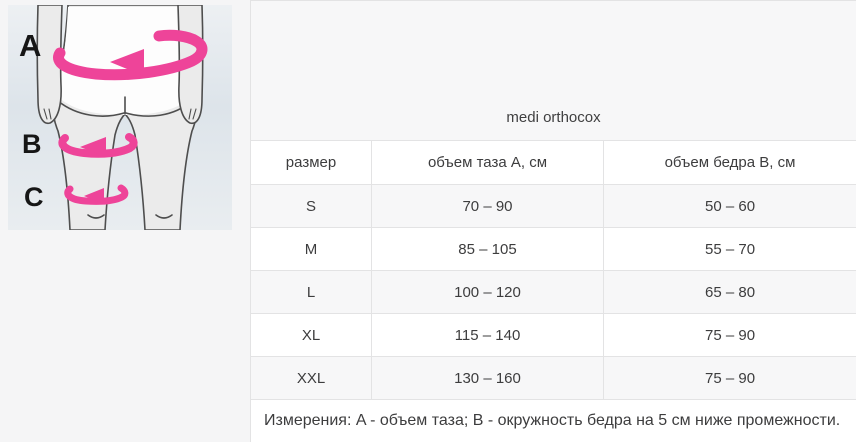 The width and height of the screenshot is (856, 442). Describe the element at coordinates (32, 144) in the screenshot. I see `label-b: B` at that location.